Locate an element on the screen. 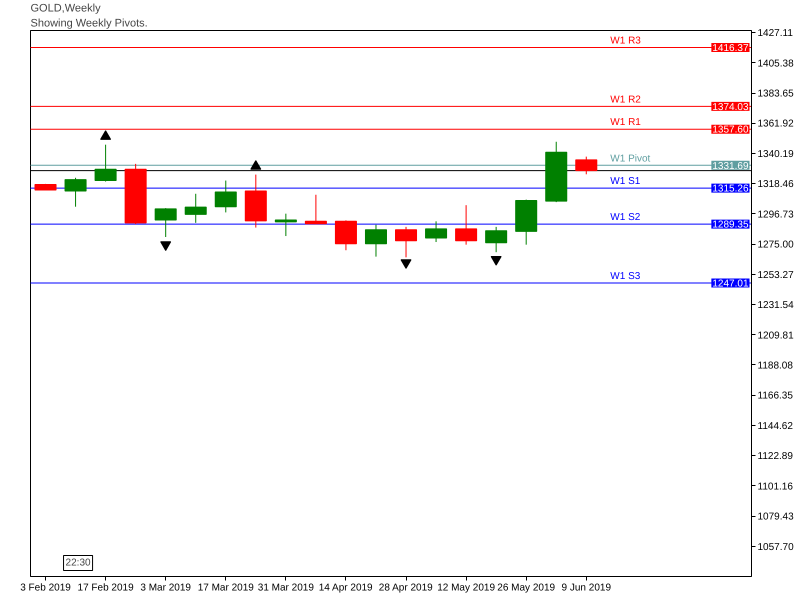 This screenshot has width=800, height=600. x-tick-label: 31 Mar 2019 is located at coordinates (286, 588).